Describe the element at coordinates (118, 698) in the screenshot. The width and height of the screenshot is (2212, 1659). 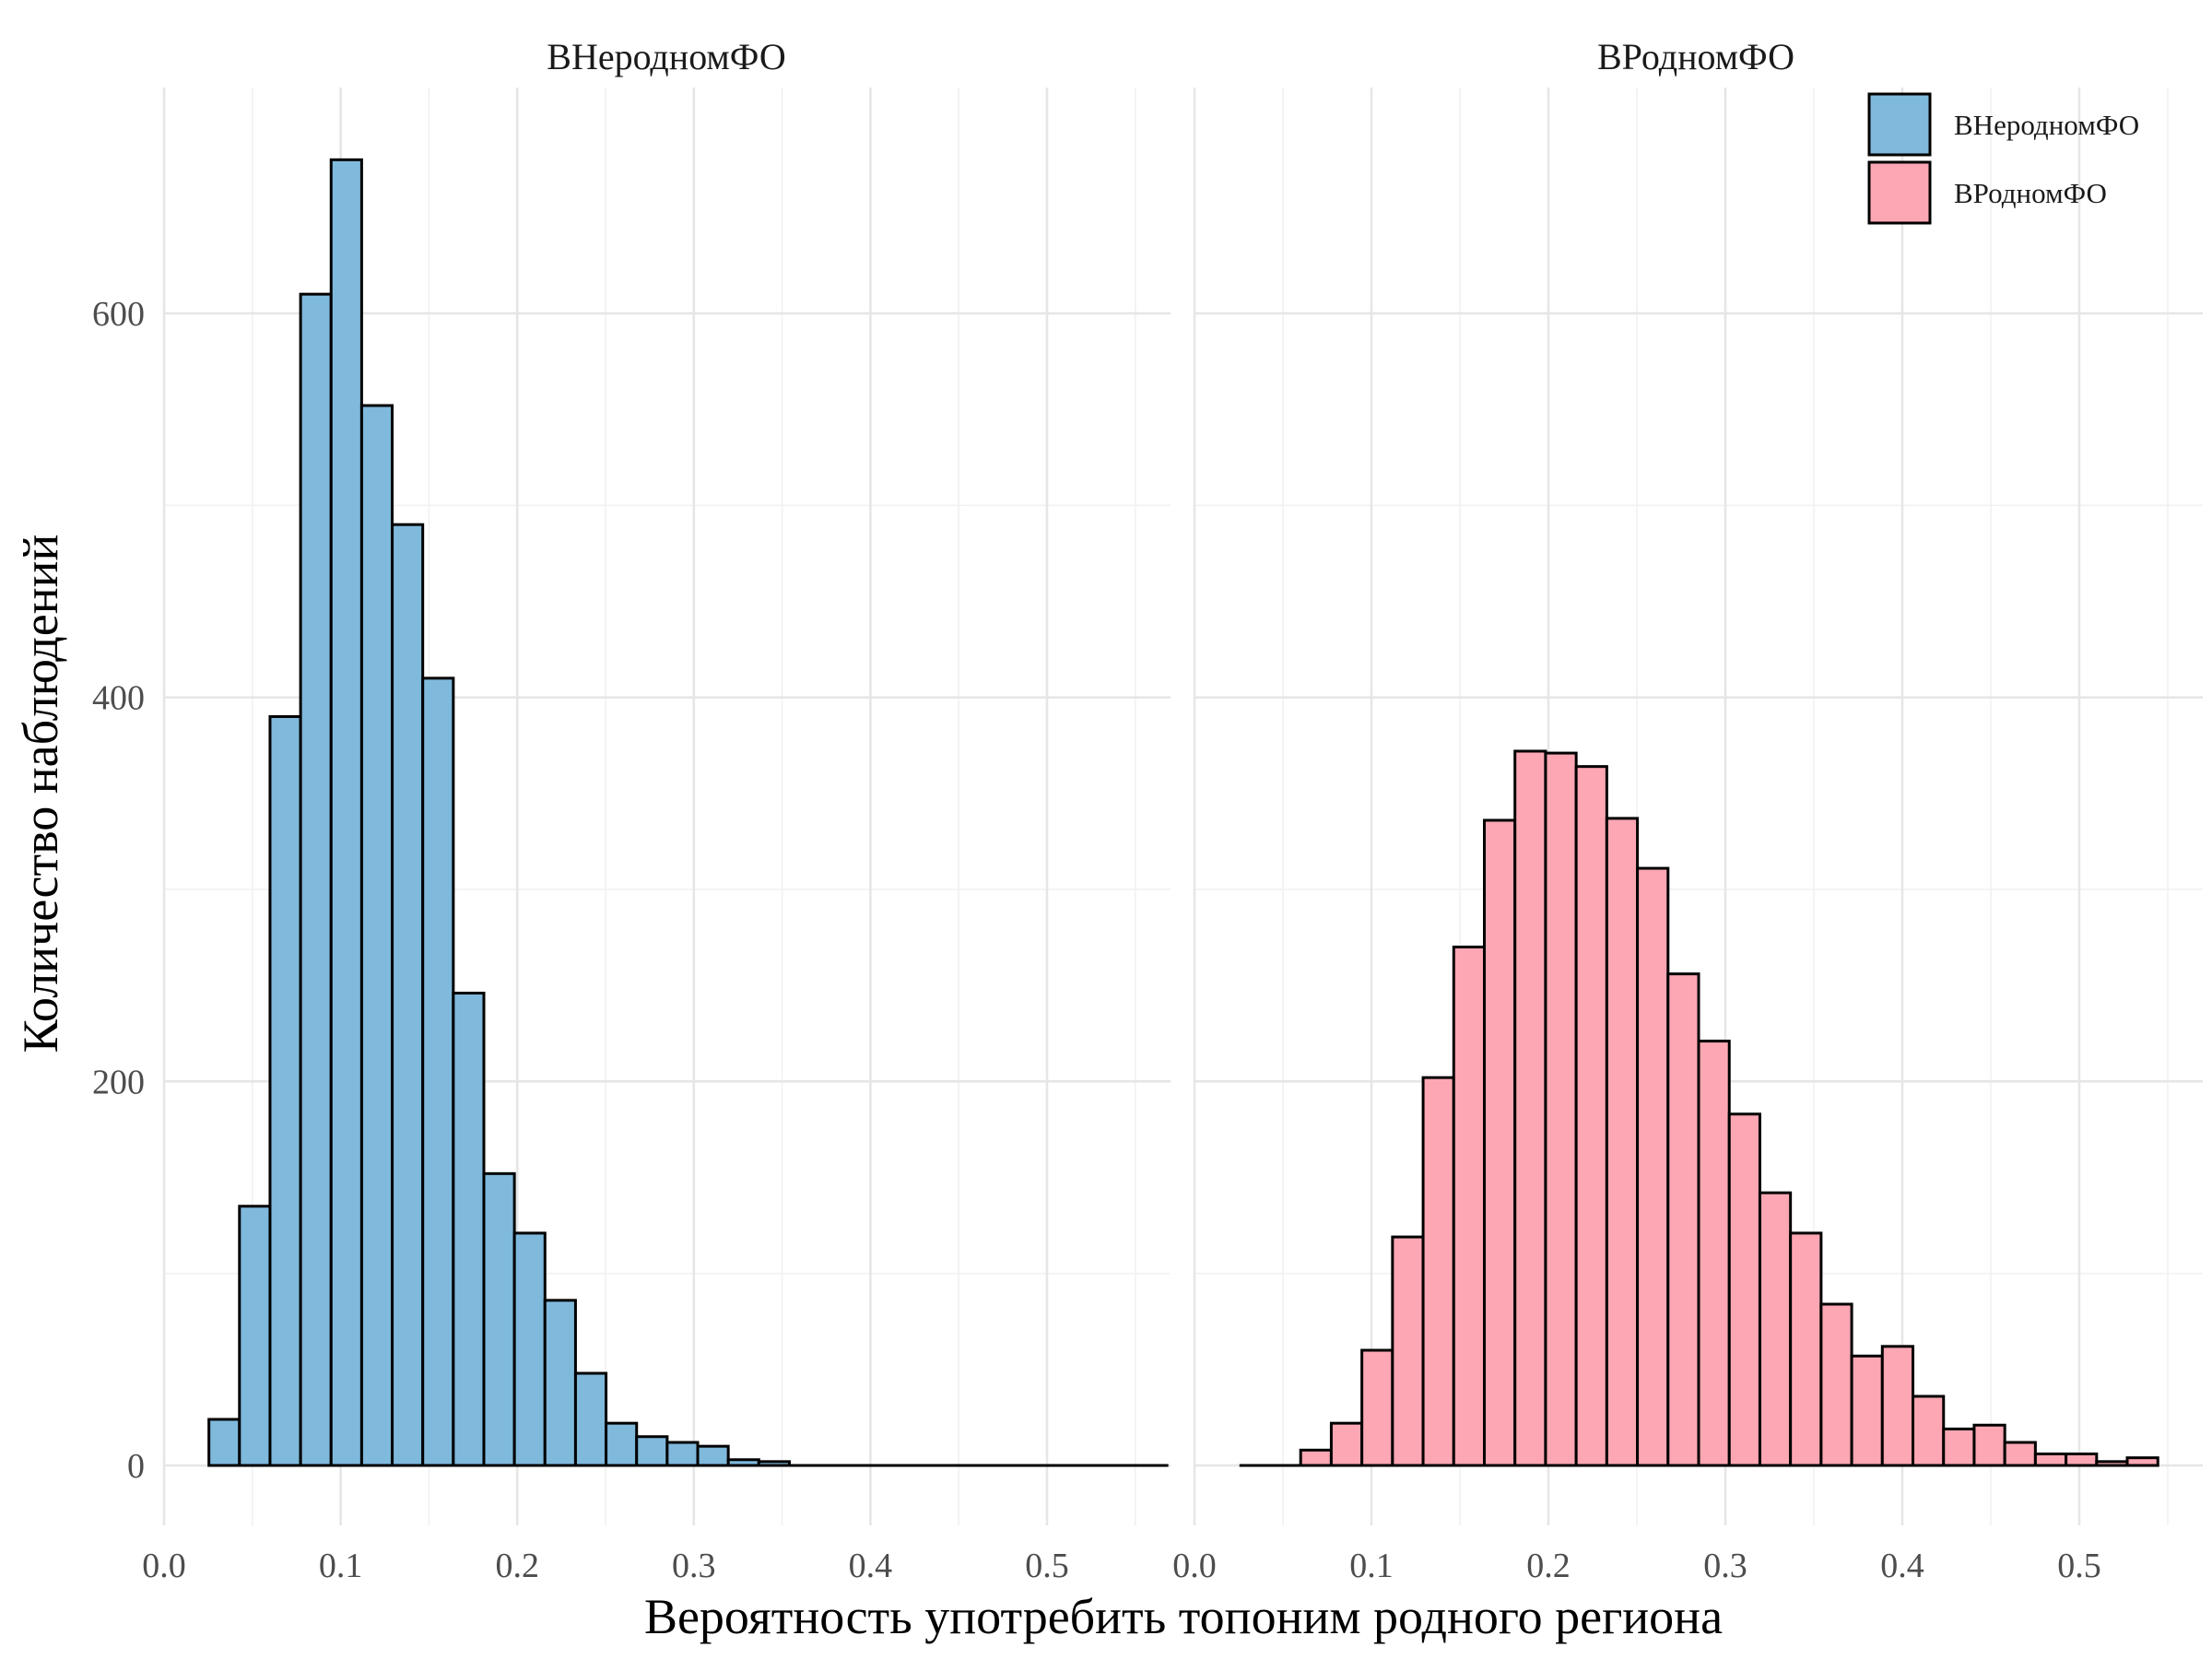
I see `y-tick-label: 400` at that location.